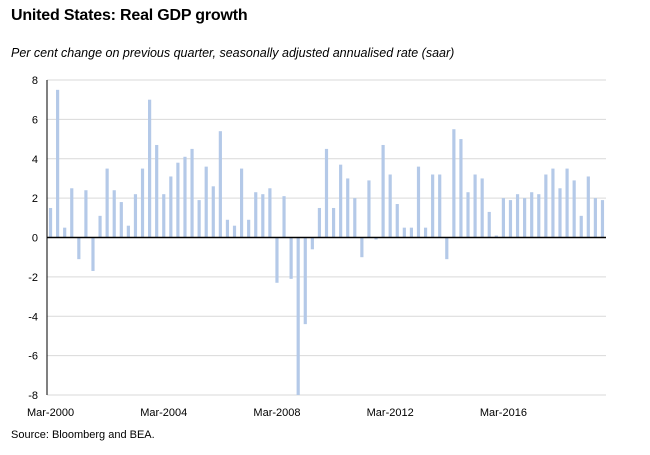 This screenshot has height=455, width=650. Describe the element at coordinates (50, 413) in the screenshot. I see `x-tick-label: Mar-2000` at that location.